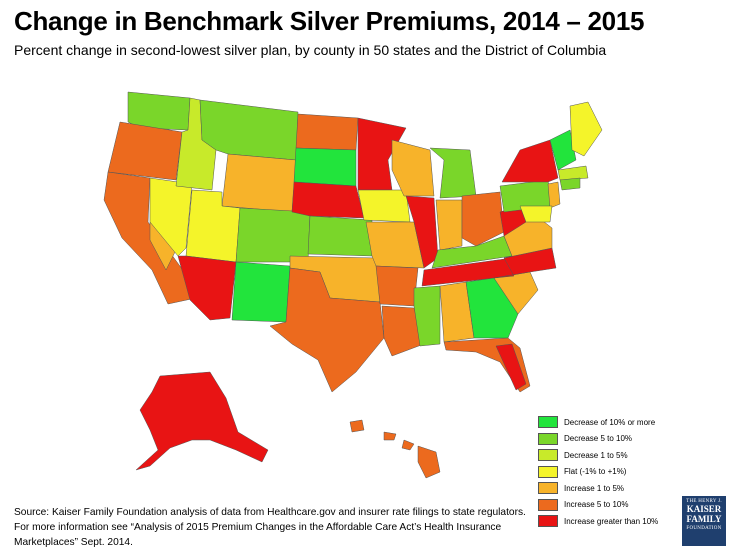 The height and width of the screenshot is (551, 735). I want to click on region-massachusetts, so click(573, 173).